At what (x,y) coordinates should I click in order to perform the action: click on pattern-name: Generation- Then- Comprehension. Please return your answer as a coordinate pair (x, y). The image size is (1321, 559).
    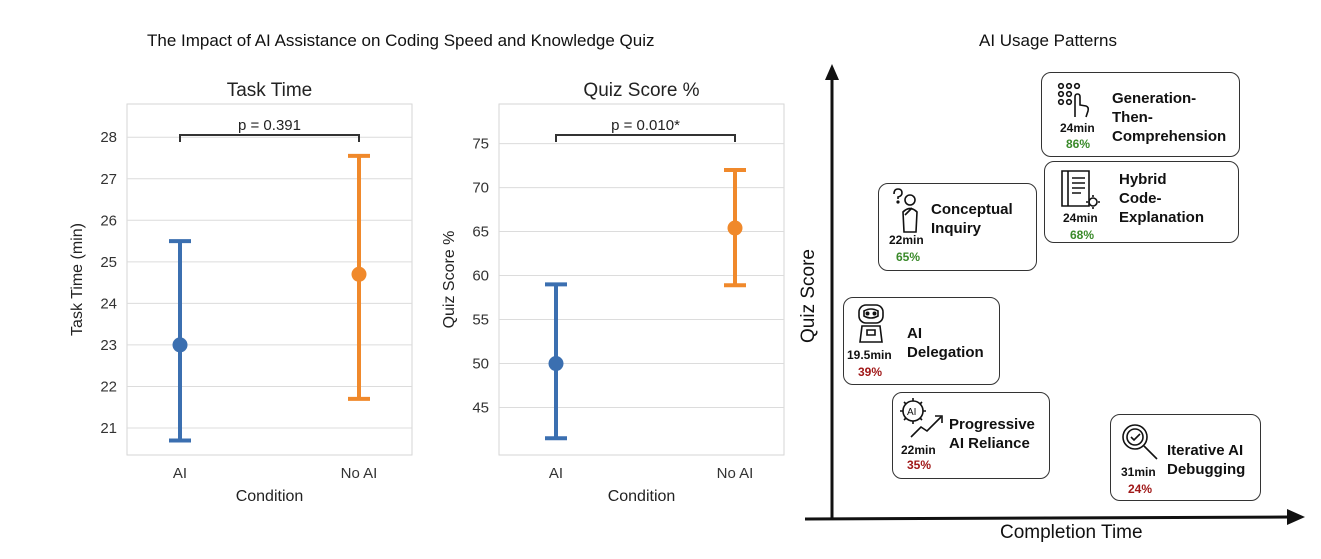
    Looking at the image, I should click on (1169, 117).